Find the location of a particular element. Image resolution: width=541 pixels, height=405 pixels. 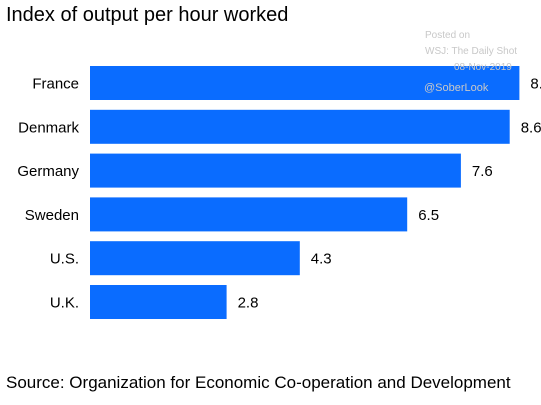

chart-title: Index of output per hour worked is located at coordinates (147, 15).